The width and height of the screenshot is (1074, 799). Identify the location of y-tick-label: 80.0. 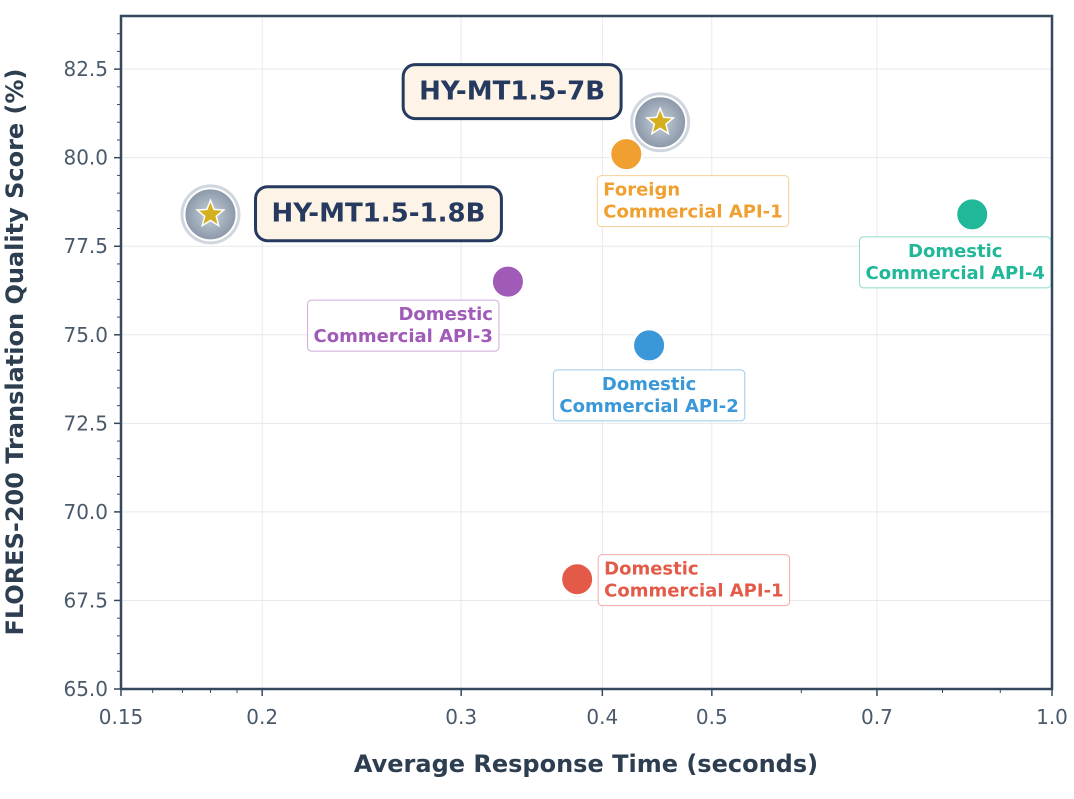
(85, 158).